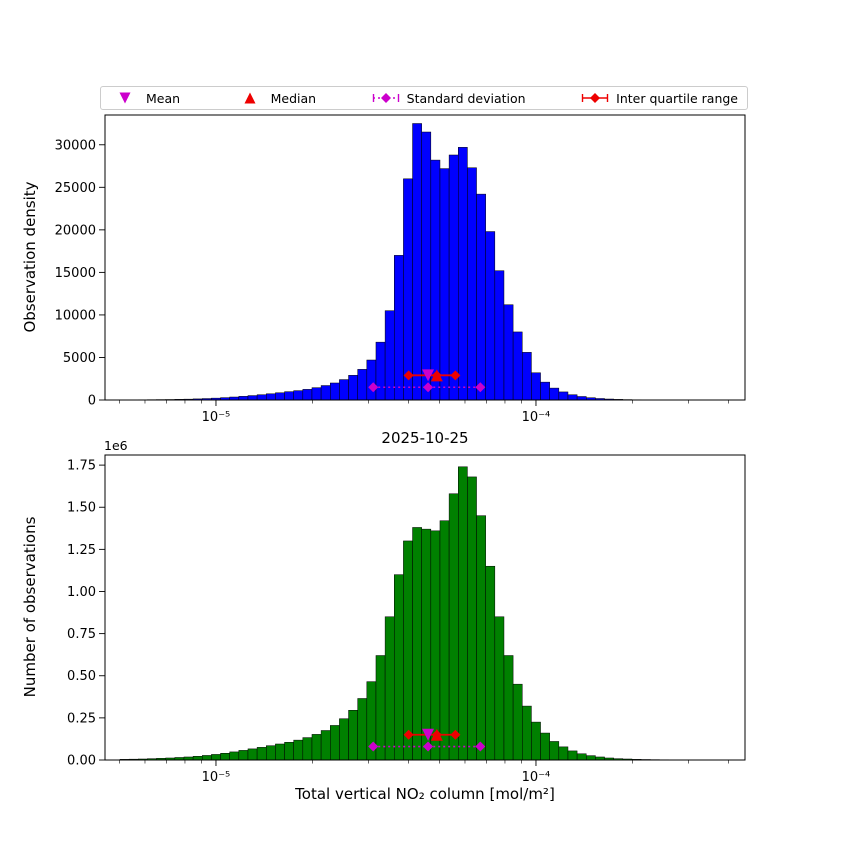 Image resolution: width=850 pixels, height=850 pixels. Describe the element at coordinates (373, 387) in the screenshot. I see `std-low-diamond-icon` at that location.